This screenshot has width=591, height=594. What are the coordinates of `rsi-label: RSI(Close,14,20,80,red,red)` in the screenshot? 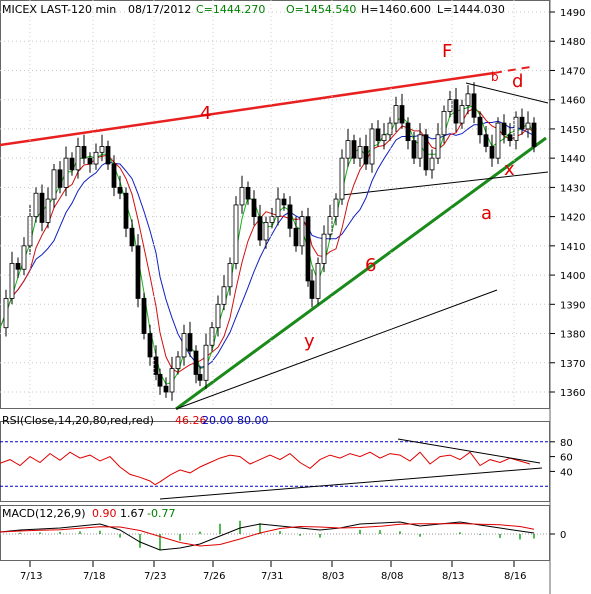 It's located at (78, 420).